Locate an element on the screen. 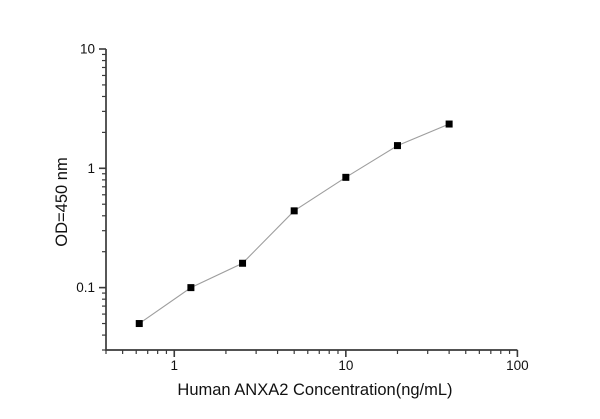 This screenshot has height=419, width=600. y-tick-label: 10 is located at coordinates (87, 49).